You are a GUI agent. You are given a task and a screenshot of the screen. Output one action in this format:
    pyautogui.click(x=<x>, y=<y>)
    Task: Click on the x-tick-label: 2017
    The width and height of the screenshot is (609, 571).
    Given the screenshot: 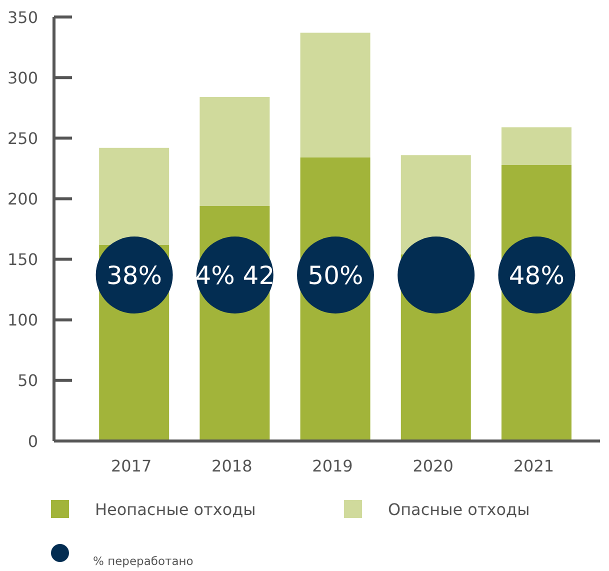 What is the action you would take?
    pyautogui.click(x=131, y=466)
    